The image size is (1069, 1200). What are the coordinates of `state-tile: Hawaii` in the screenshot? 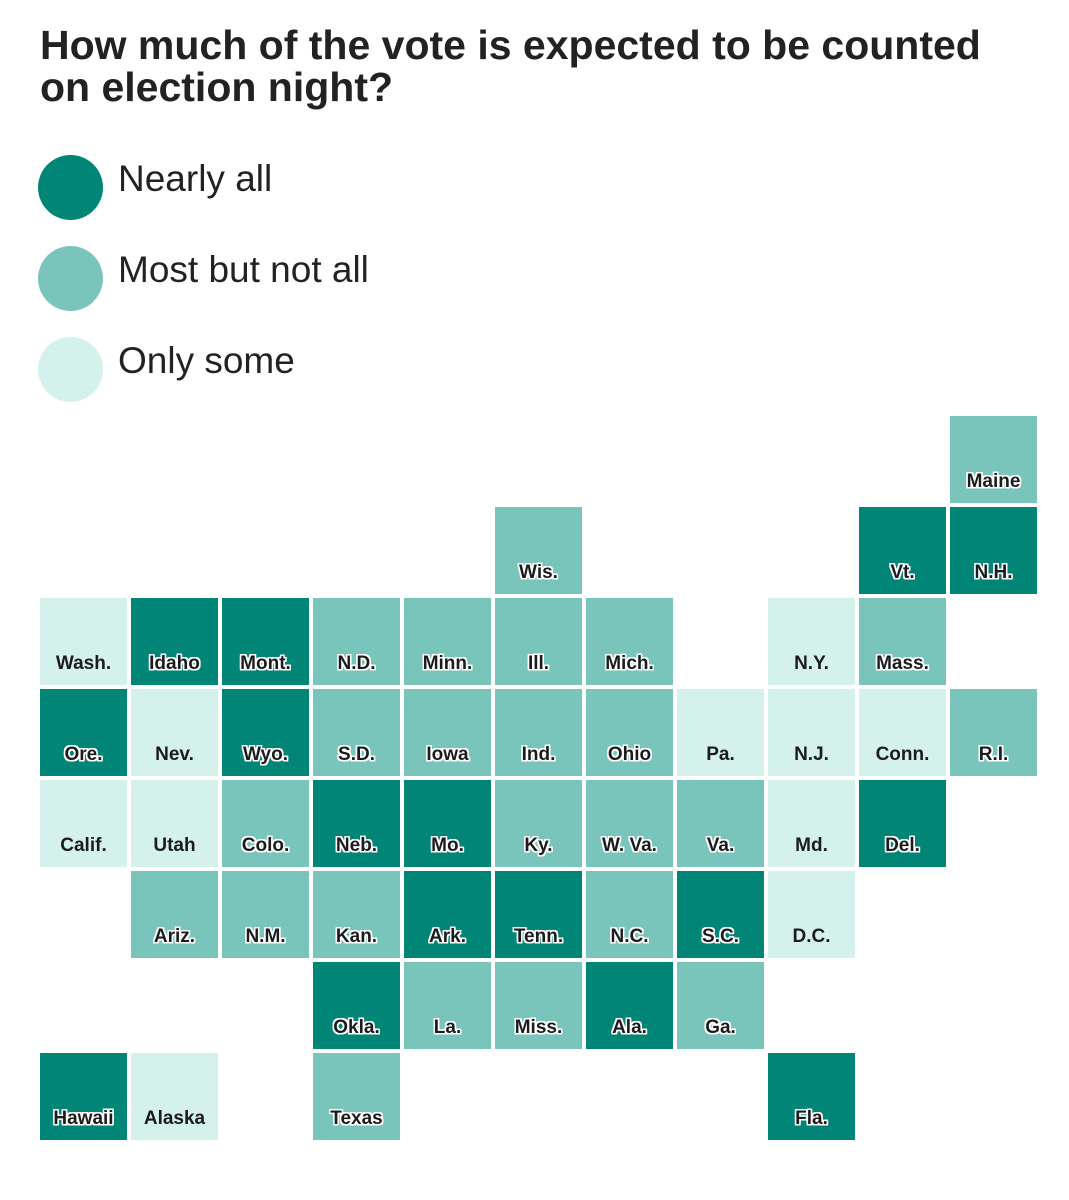 It's located at (83, 1096).